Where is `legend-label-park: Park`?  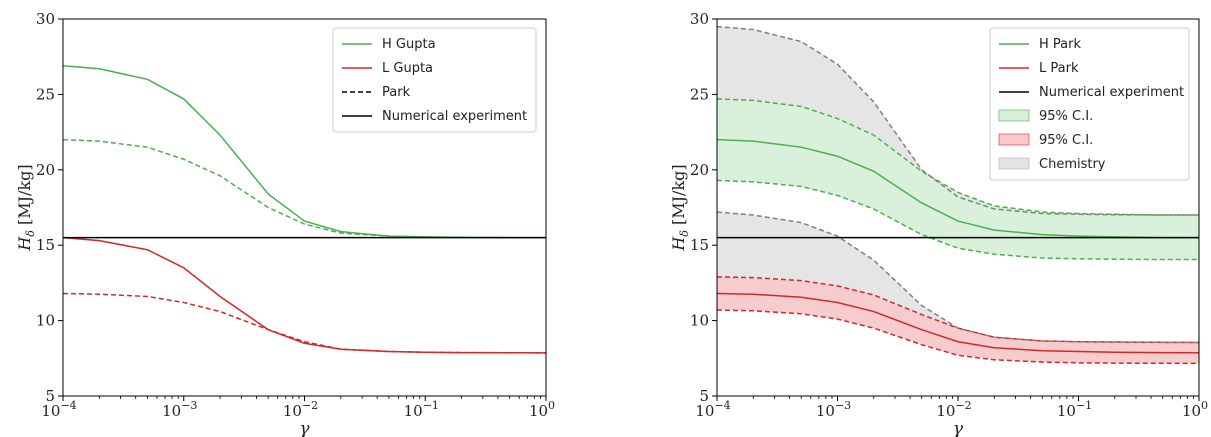 legend-label-park: Park is located at coordinates (396, 92).